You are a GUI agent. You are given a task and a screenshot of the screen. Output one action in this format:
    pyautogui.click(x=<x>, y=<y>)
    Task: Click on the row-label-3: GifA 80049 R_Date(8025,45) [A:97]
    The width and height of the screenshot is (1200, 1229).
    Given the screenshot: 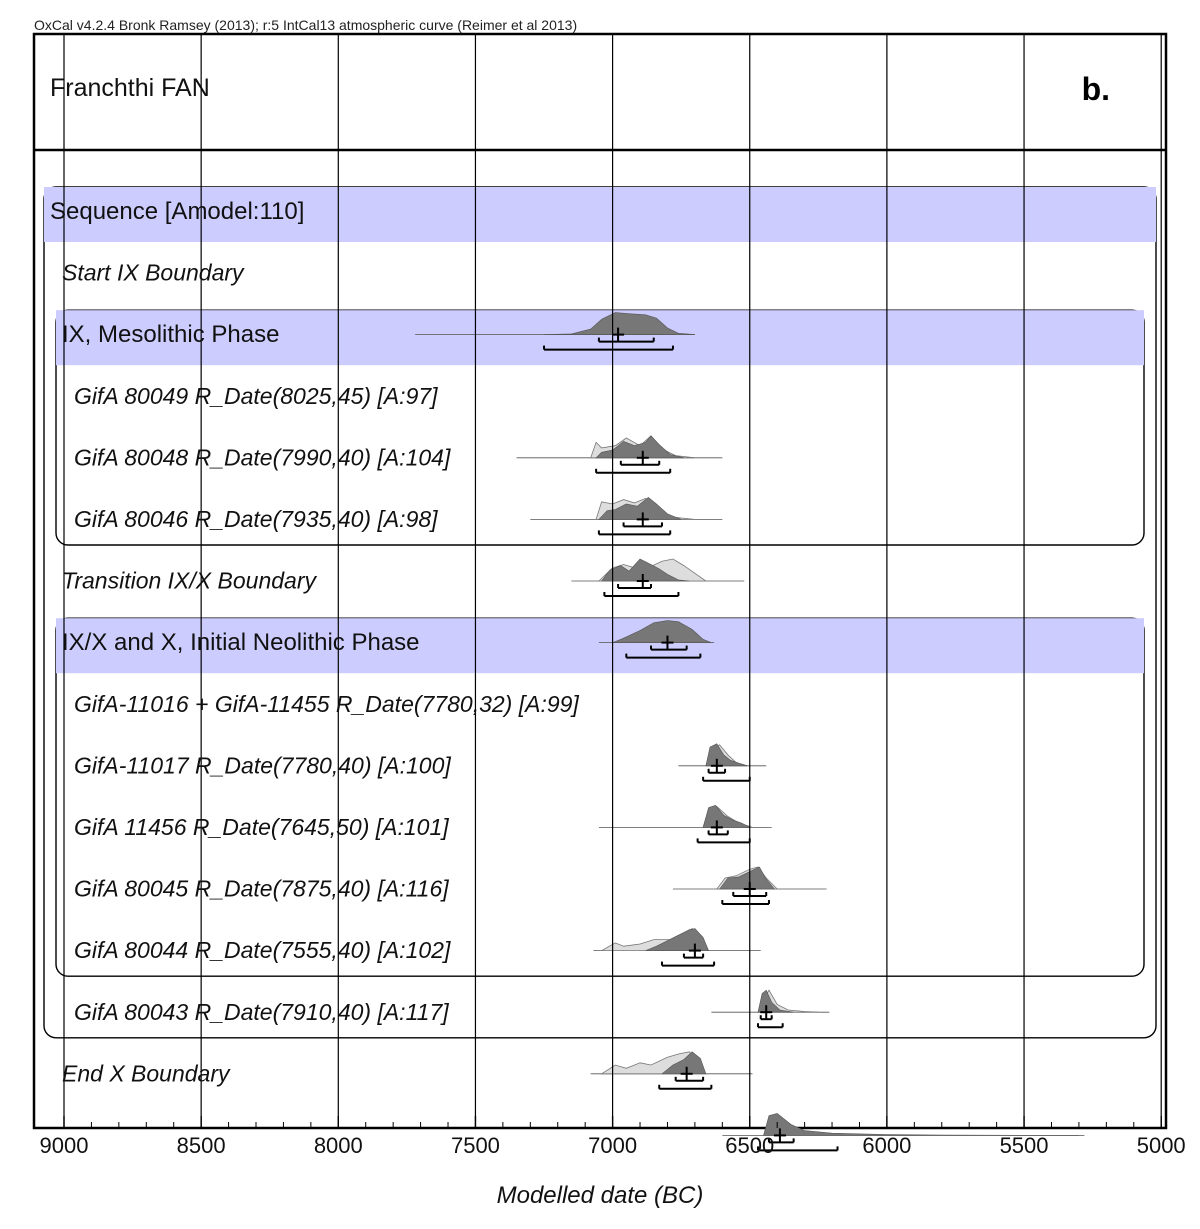 What is the action you would take?
    pyautogui.click(x=256, y=396)
    